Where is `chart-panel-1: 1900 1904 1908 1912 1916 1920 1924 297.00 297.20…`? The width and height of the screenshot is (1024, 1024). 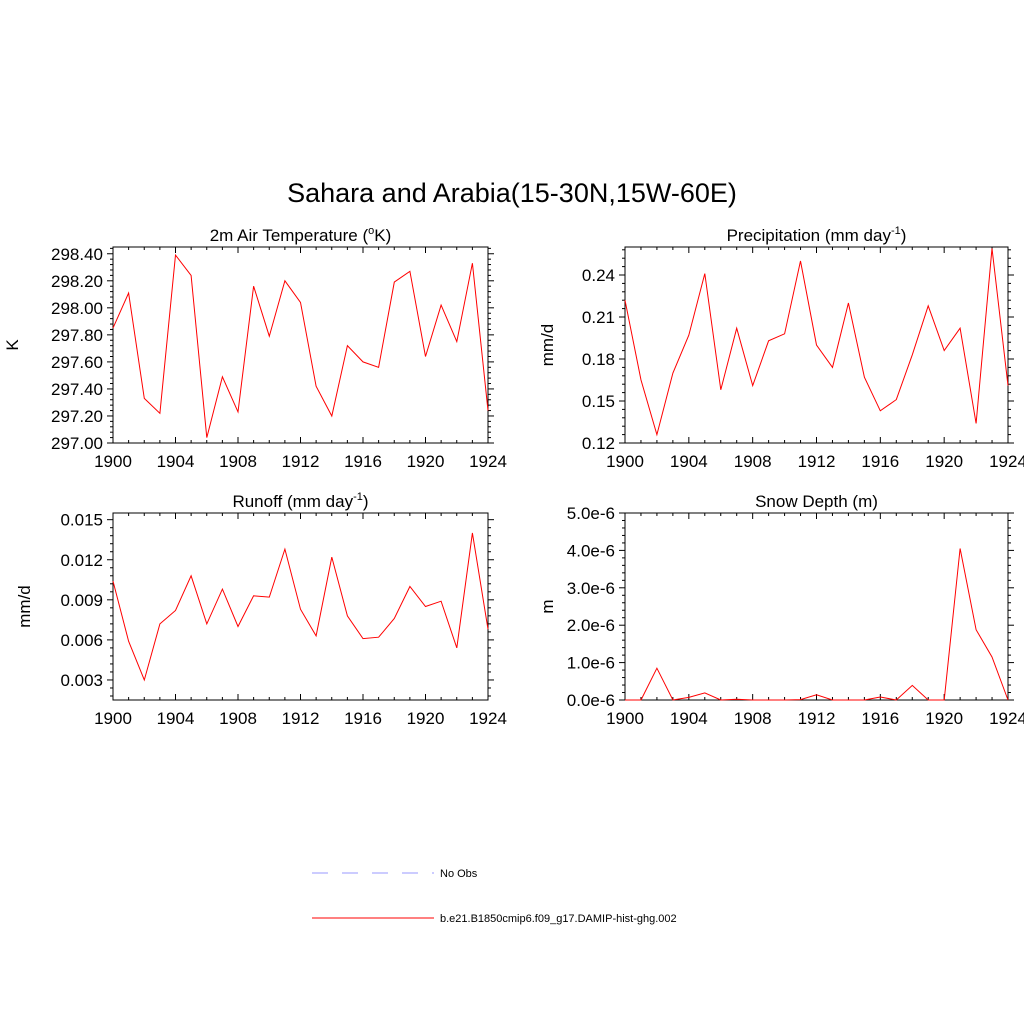 chart-panel-1: 1900 1904 1908 1912 1916 1920 1924 297.00 297.20… is located at coordinates (255, 348).